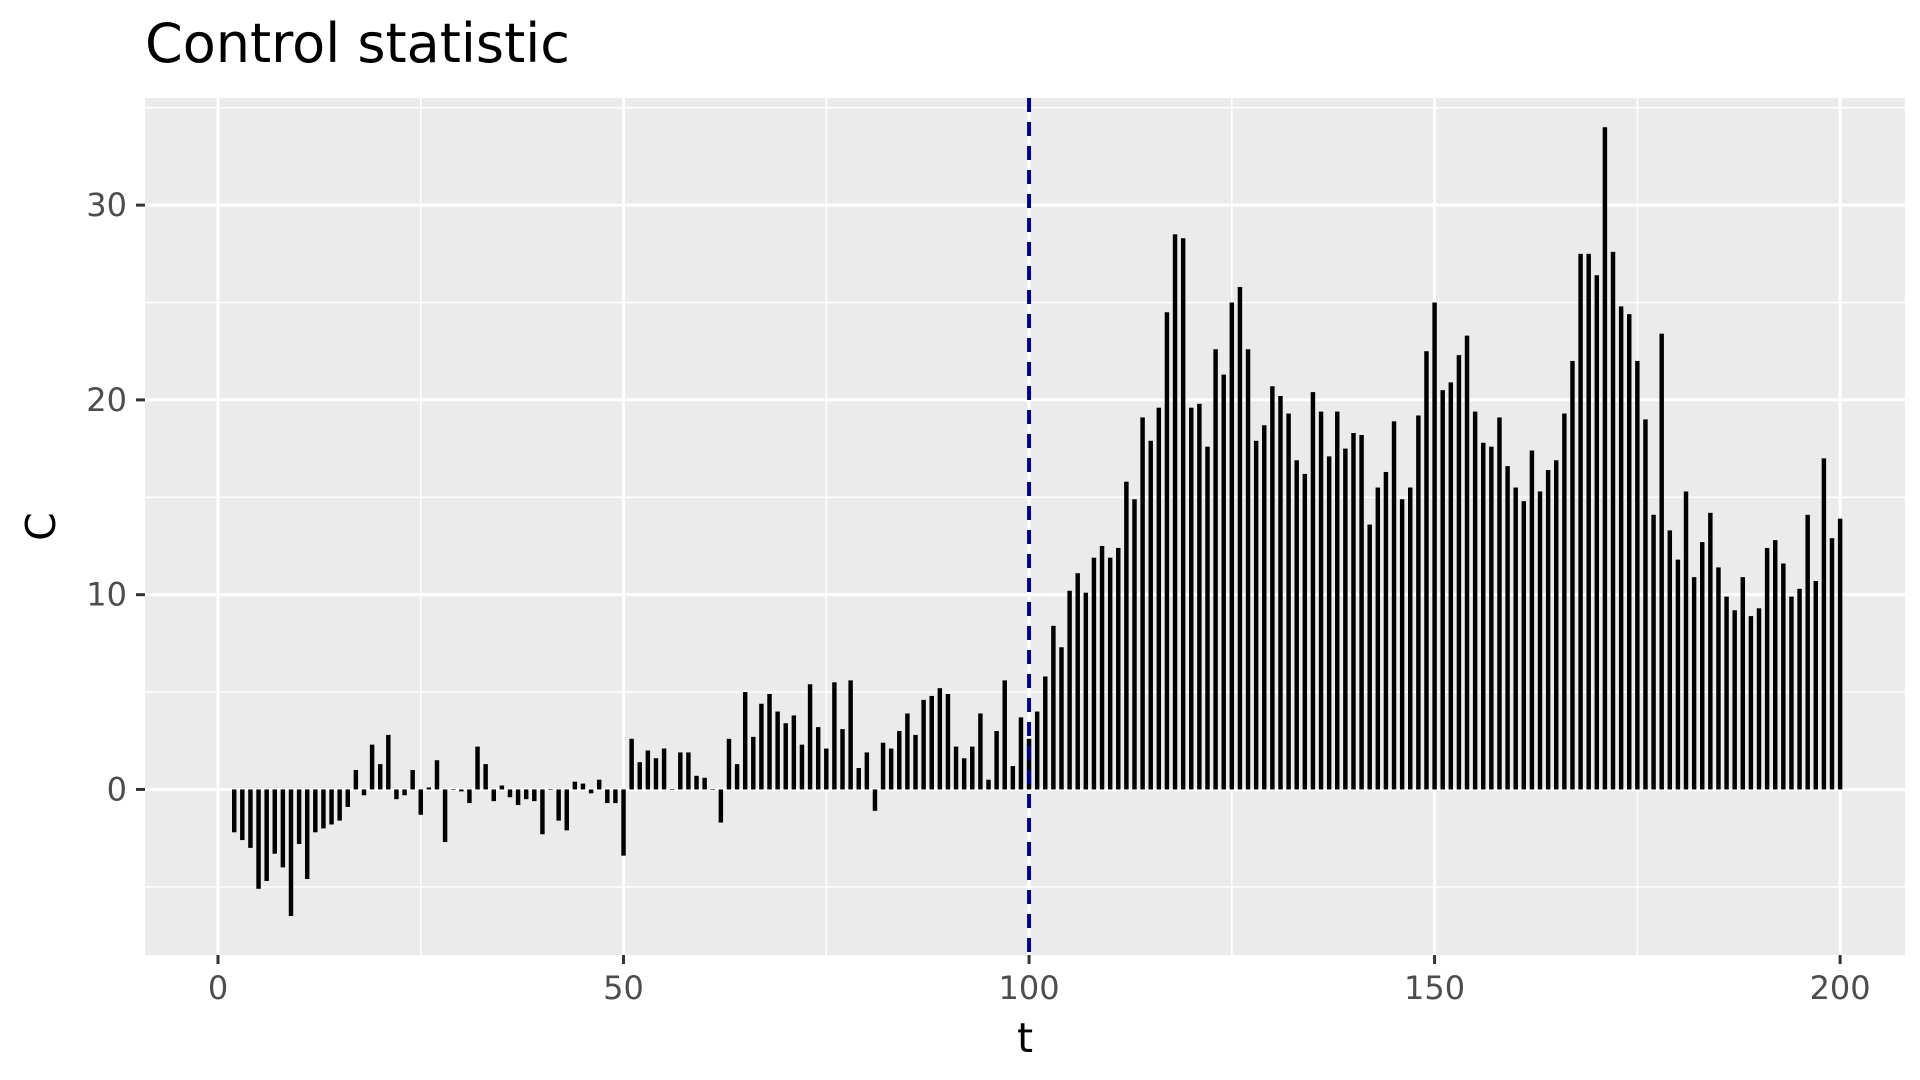 The height and width of the screenshot is (1080, 1920). What do you see at coordinates (357, 43) in the screenshot?
I see `chart-title: Control statistic` at bounding box center [357, 43].